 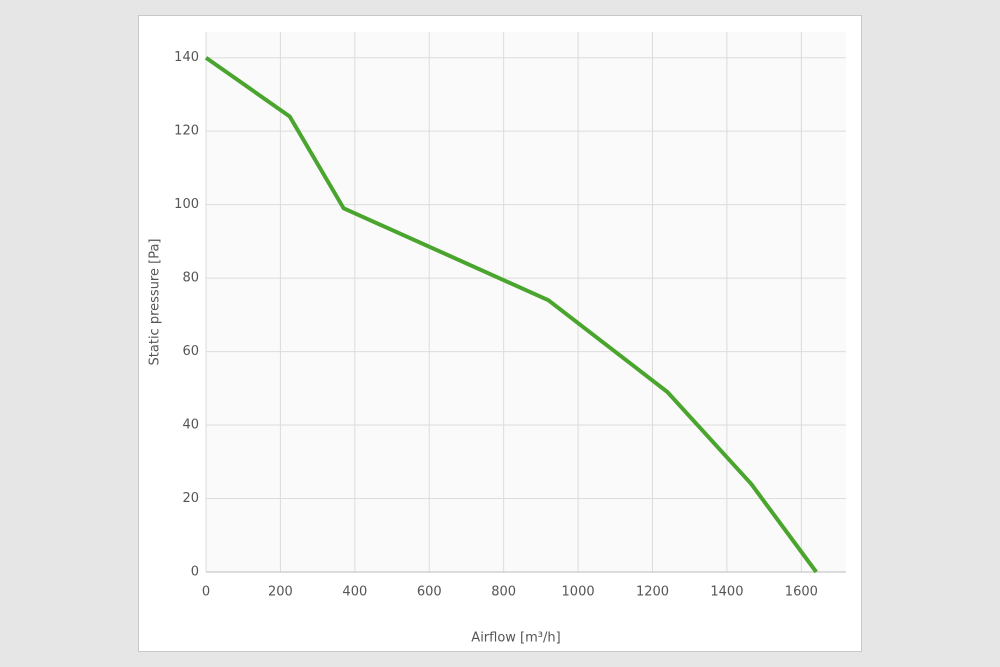 What do you see at coordinates (190, 278) in the screenshot?
I see `y-tick-label: 80` at bounding box center [190, 278].